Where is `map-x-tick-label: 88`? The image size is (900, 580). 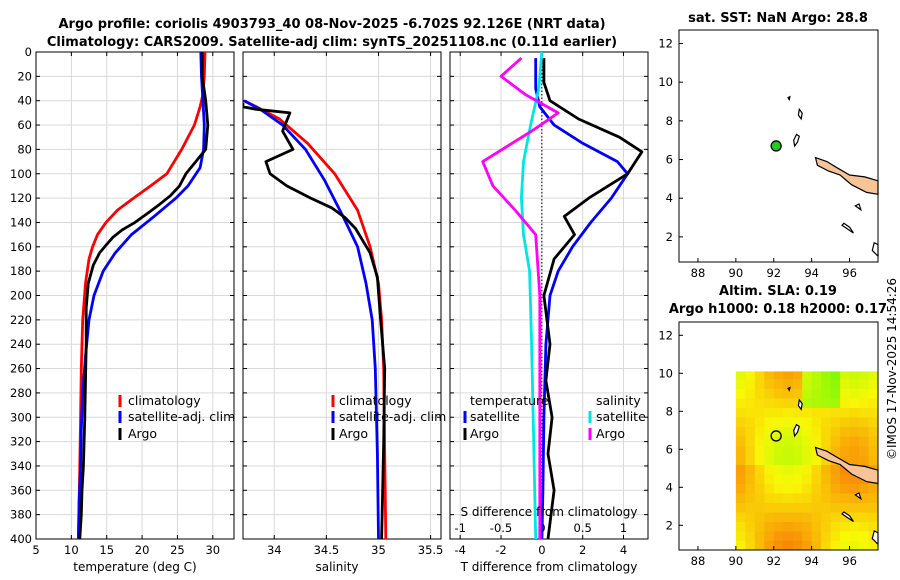 map-x-tick-label: 88 is located at coordinates (698, 273).